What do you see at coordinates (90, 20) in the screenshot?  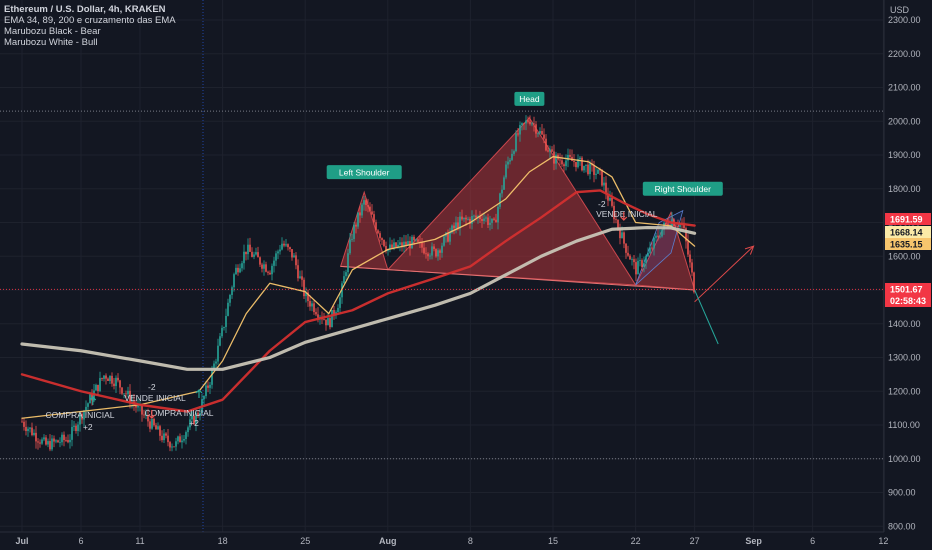 I see `indicator-ema: EMA 34, 89, 200 e cruzamento das EMA` at bounding box center [90, 20].